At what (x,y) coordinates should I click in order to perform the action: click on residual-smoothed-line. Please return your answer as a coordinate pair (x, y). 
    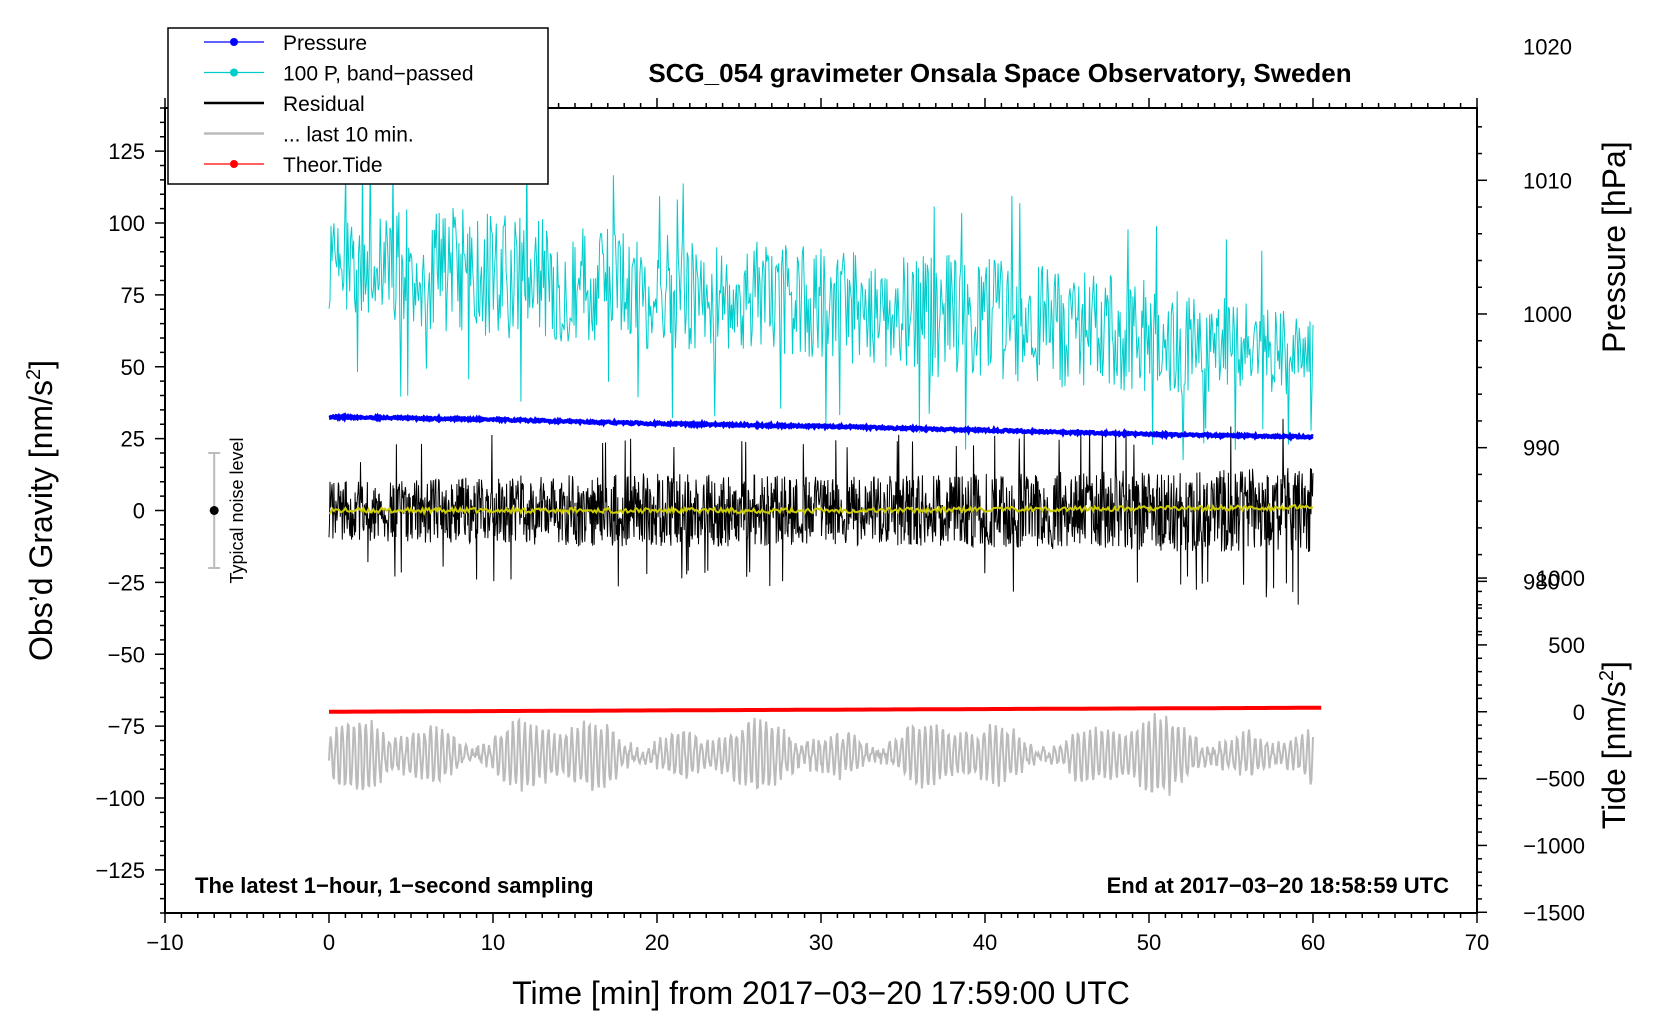
    Looking at the image, I should click on (821, 509).